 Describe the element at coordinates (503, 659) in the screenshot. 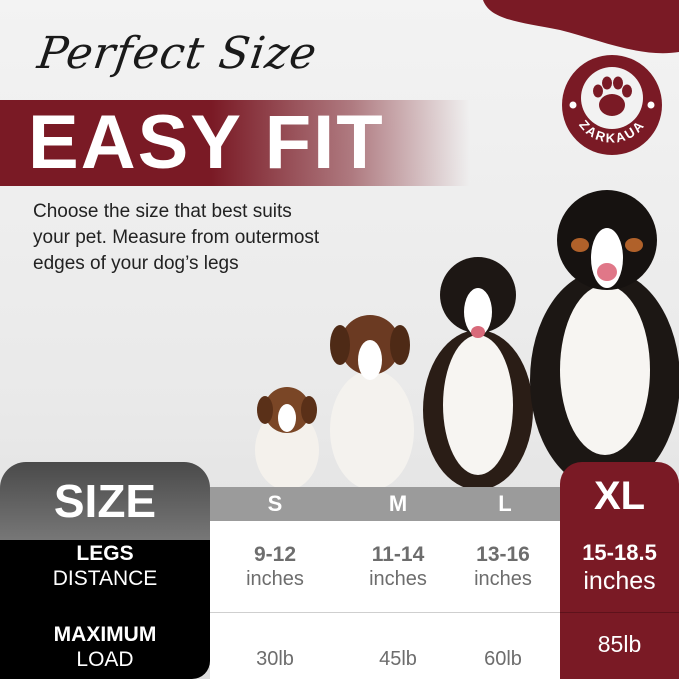

I see `load-l: 60lb` at that location.